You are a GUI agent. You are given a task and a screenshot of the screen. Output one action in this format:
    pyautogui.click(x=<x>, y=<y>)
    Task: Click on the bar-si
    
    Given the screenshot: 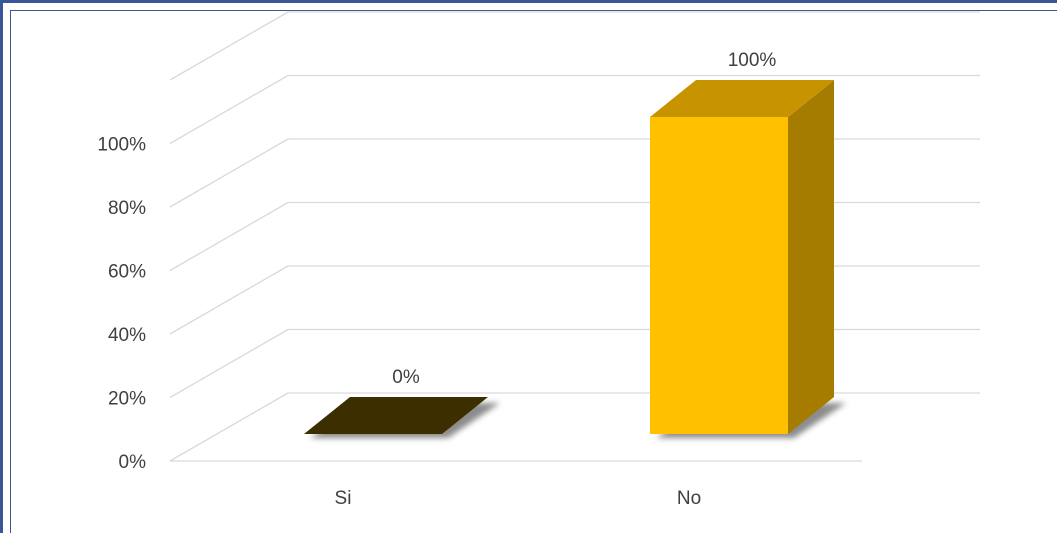 What is the action you would take?
    pyautogui.click(x=402, y=417)
    